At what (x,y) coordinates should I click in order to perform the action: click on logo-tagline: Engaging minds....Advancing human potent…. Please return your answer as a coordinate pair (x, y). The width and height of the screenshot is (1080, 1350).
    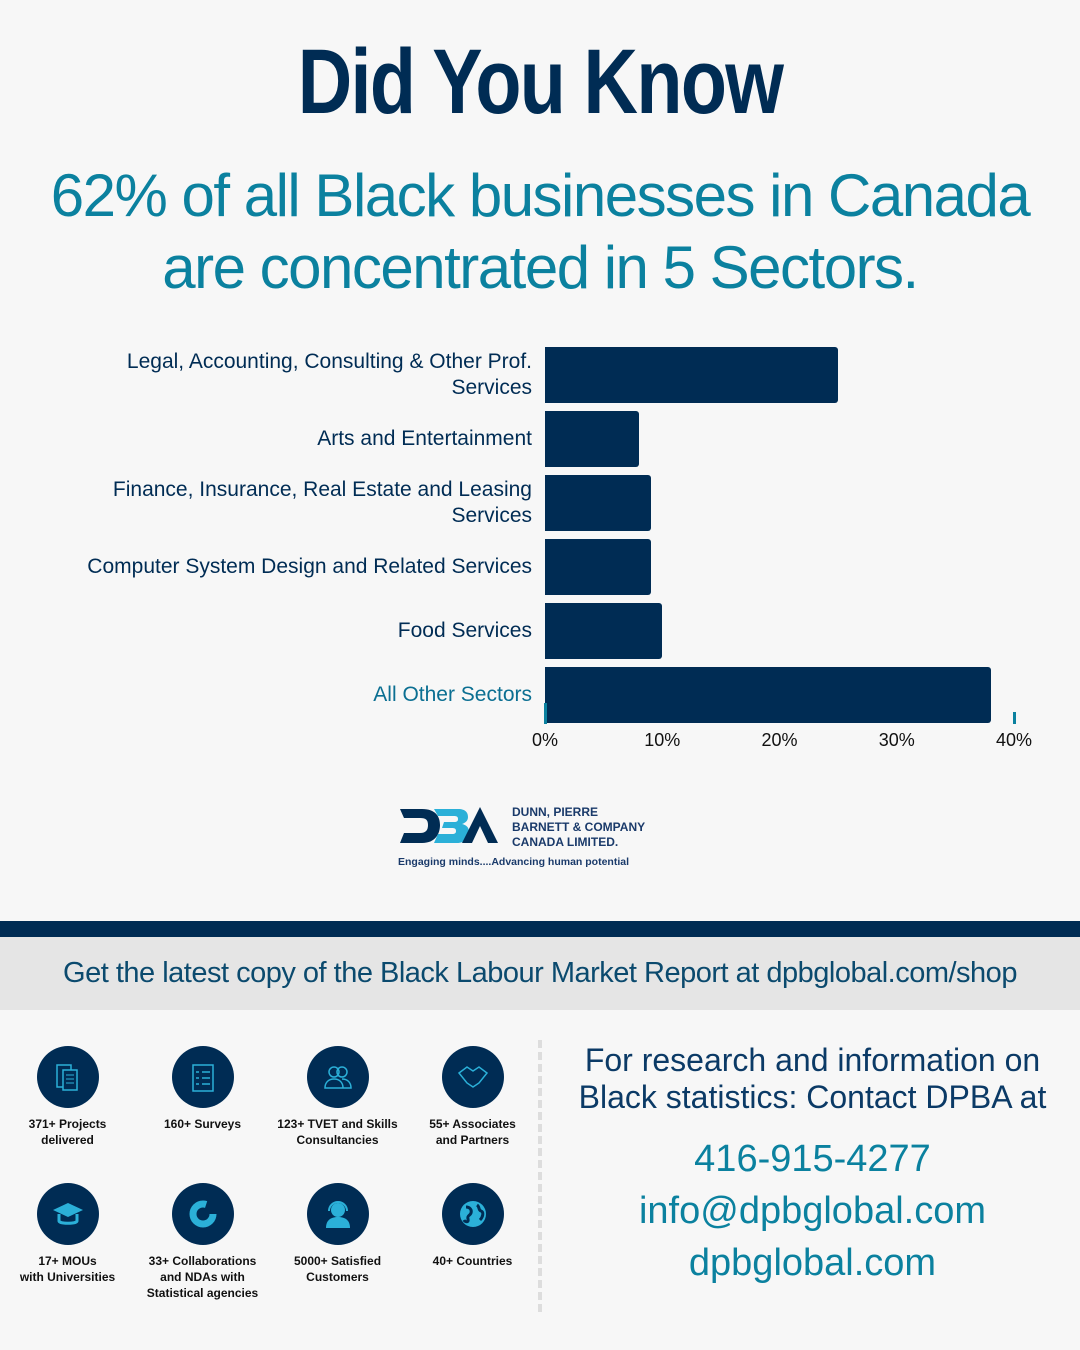
    Looking at the image, I should click on (514, 862).